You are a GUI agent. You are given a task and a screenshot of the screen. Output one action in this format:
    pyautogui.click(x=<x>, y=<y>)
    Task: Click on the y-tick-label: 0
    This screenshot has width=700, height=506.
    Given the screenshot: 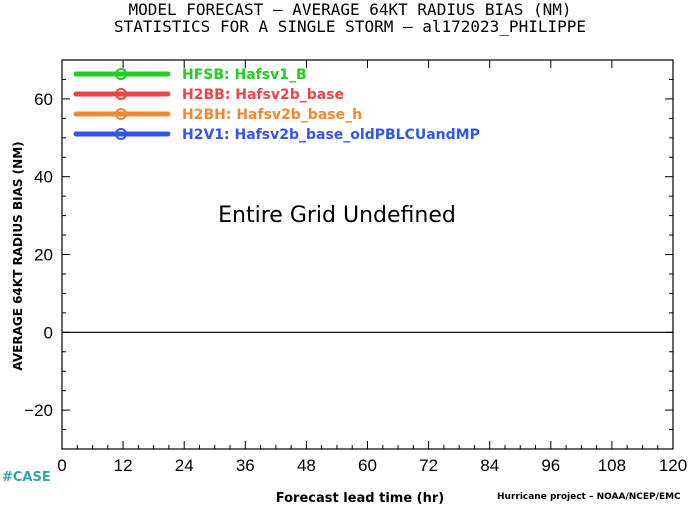 What is the action you would take?
    pyautogui.click(x=48, y=332)
    